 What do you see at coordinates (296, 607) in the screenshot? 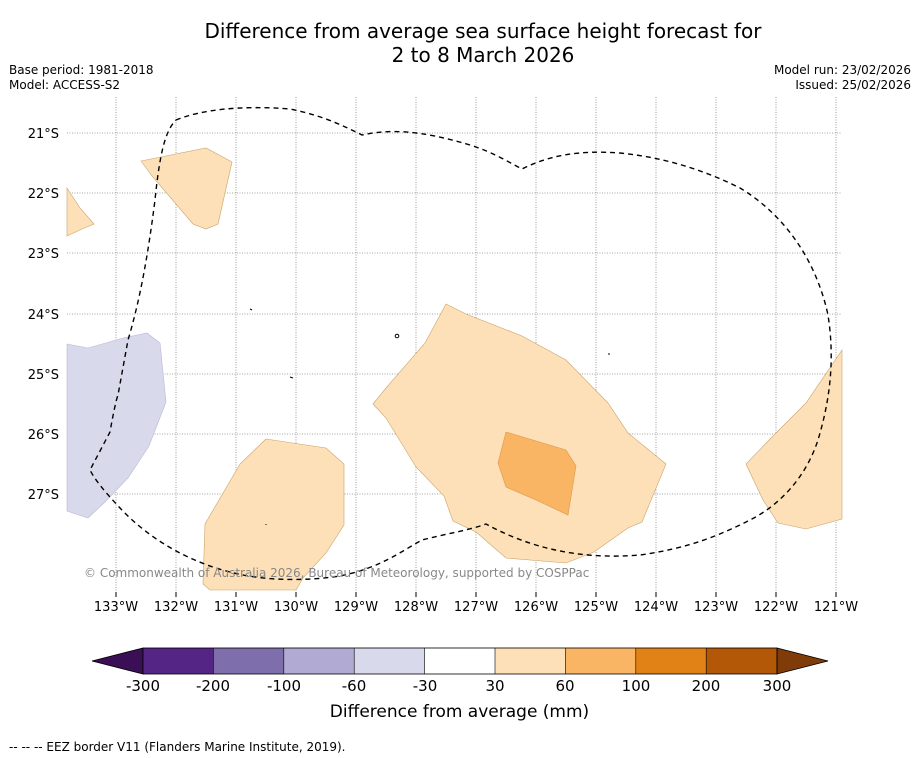
I see `lon-label: 130°W` at bounding box center [296, 607].